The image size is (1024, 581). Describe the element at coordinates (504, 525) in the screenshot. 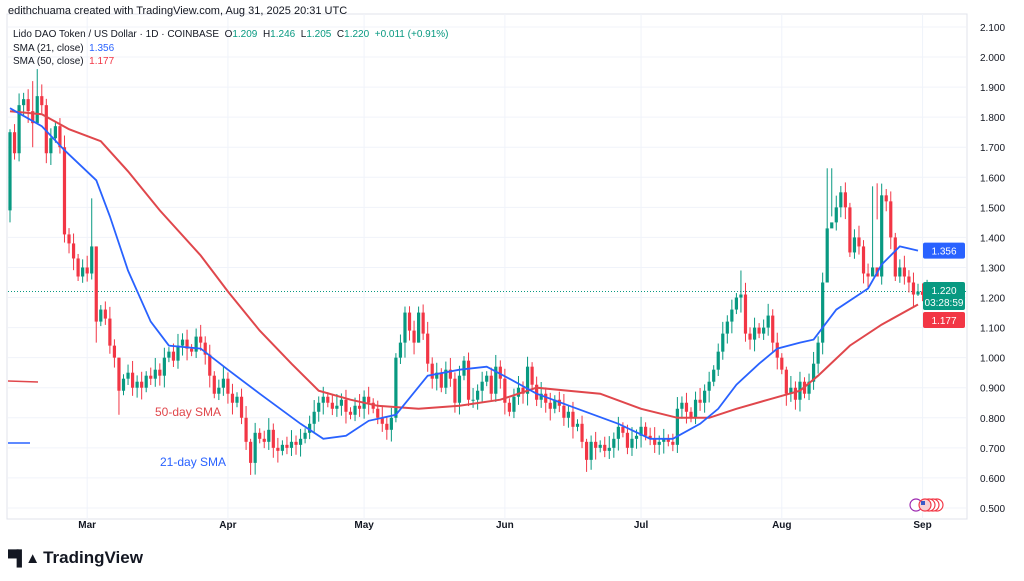

I see `x-axis: Mar Apr May Jun Jul Aug Sep` at that location.